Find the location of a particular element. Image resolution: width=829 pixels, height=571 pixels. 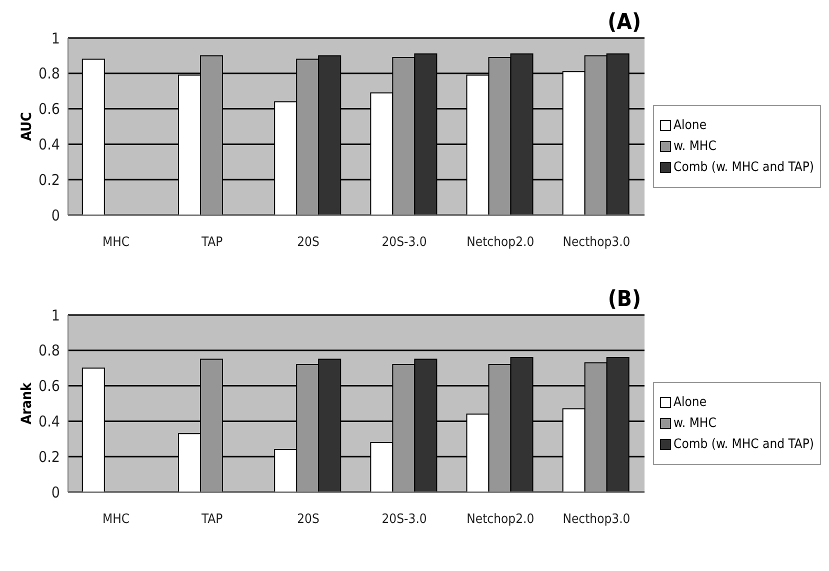

chart-title: (B) is located at coordinates (624, 299).